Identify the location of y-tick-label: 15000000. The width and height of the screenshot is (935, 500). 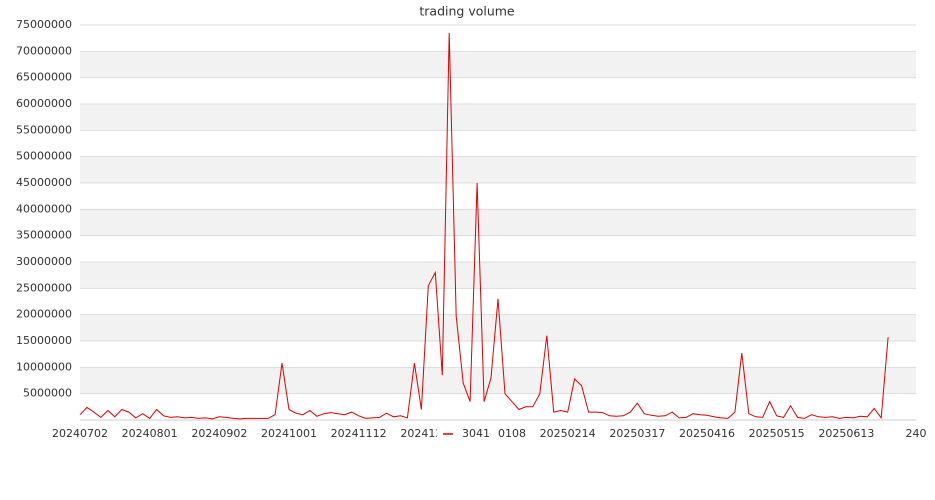
(44, 340).